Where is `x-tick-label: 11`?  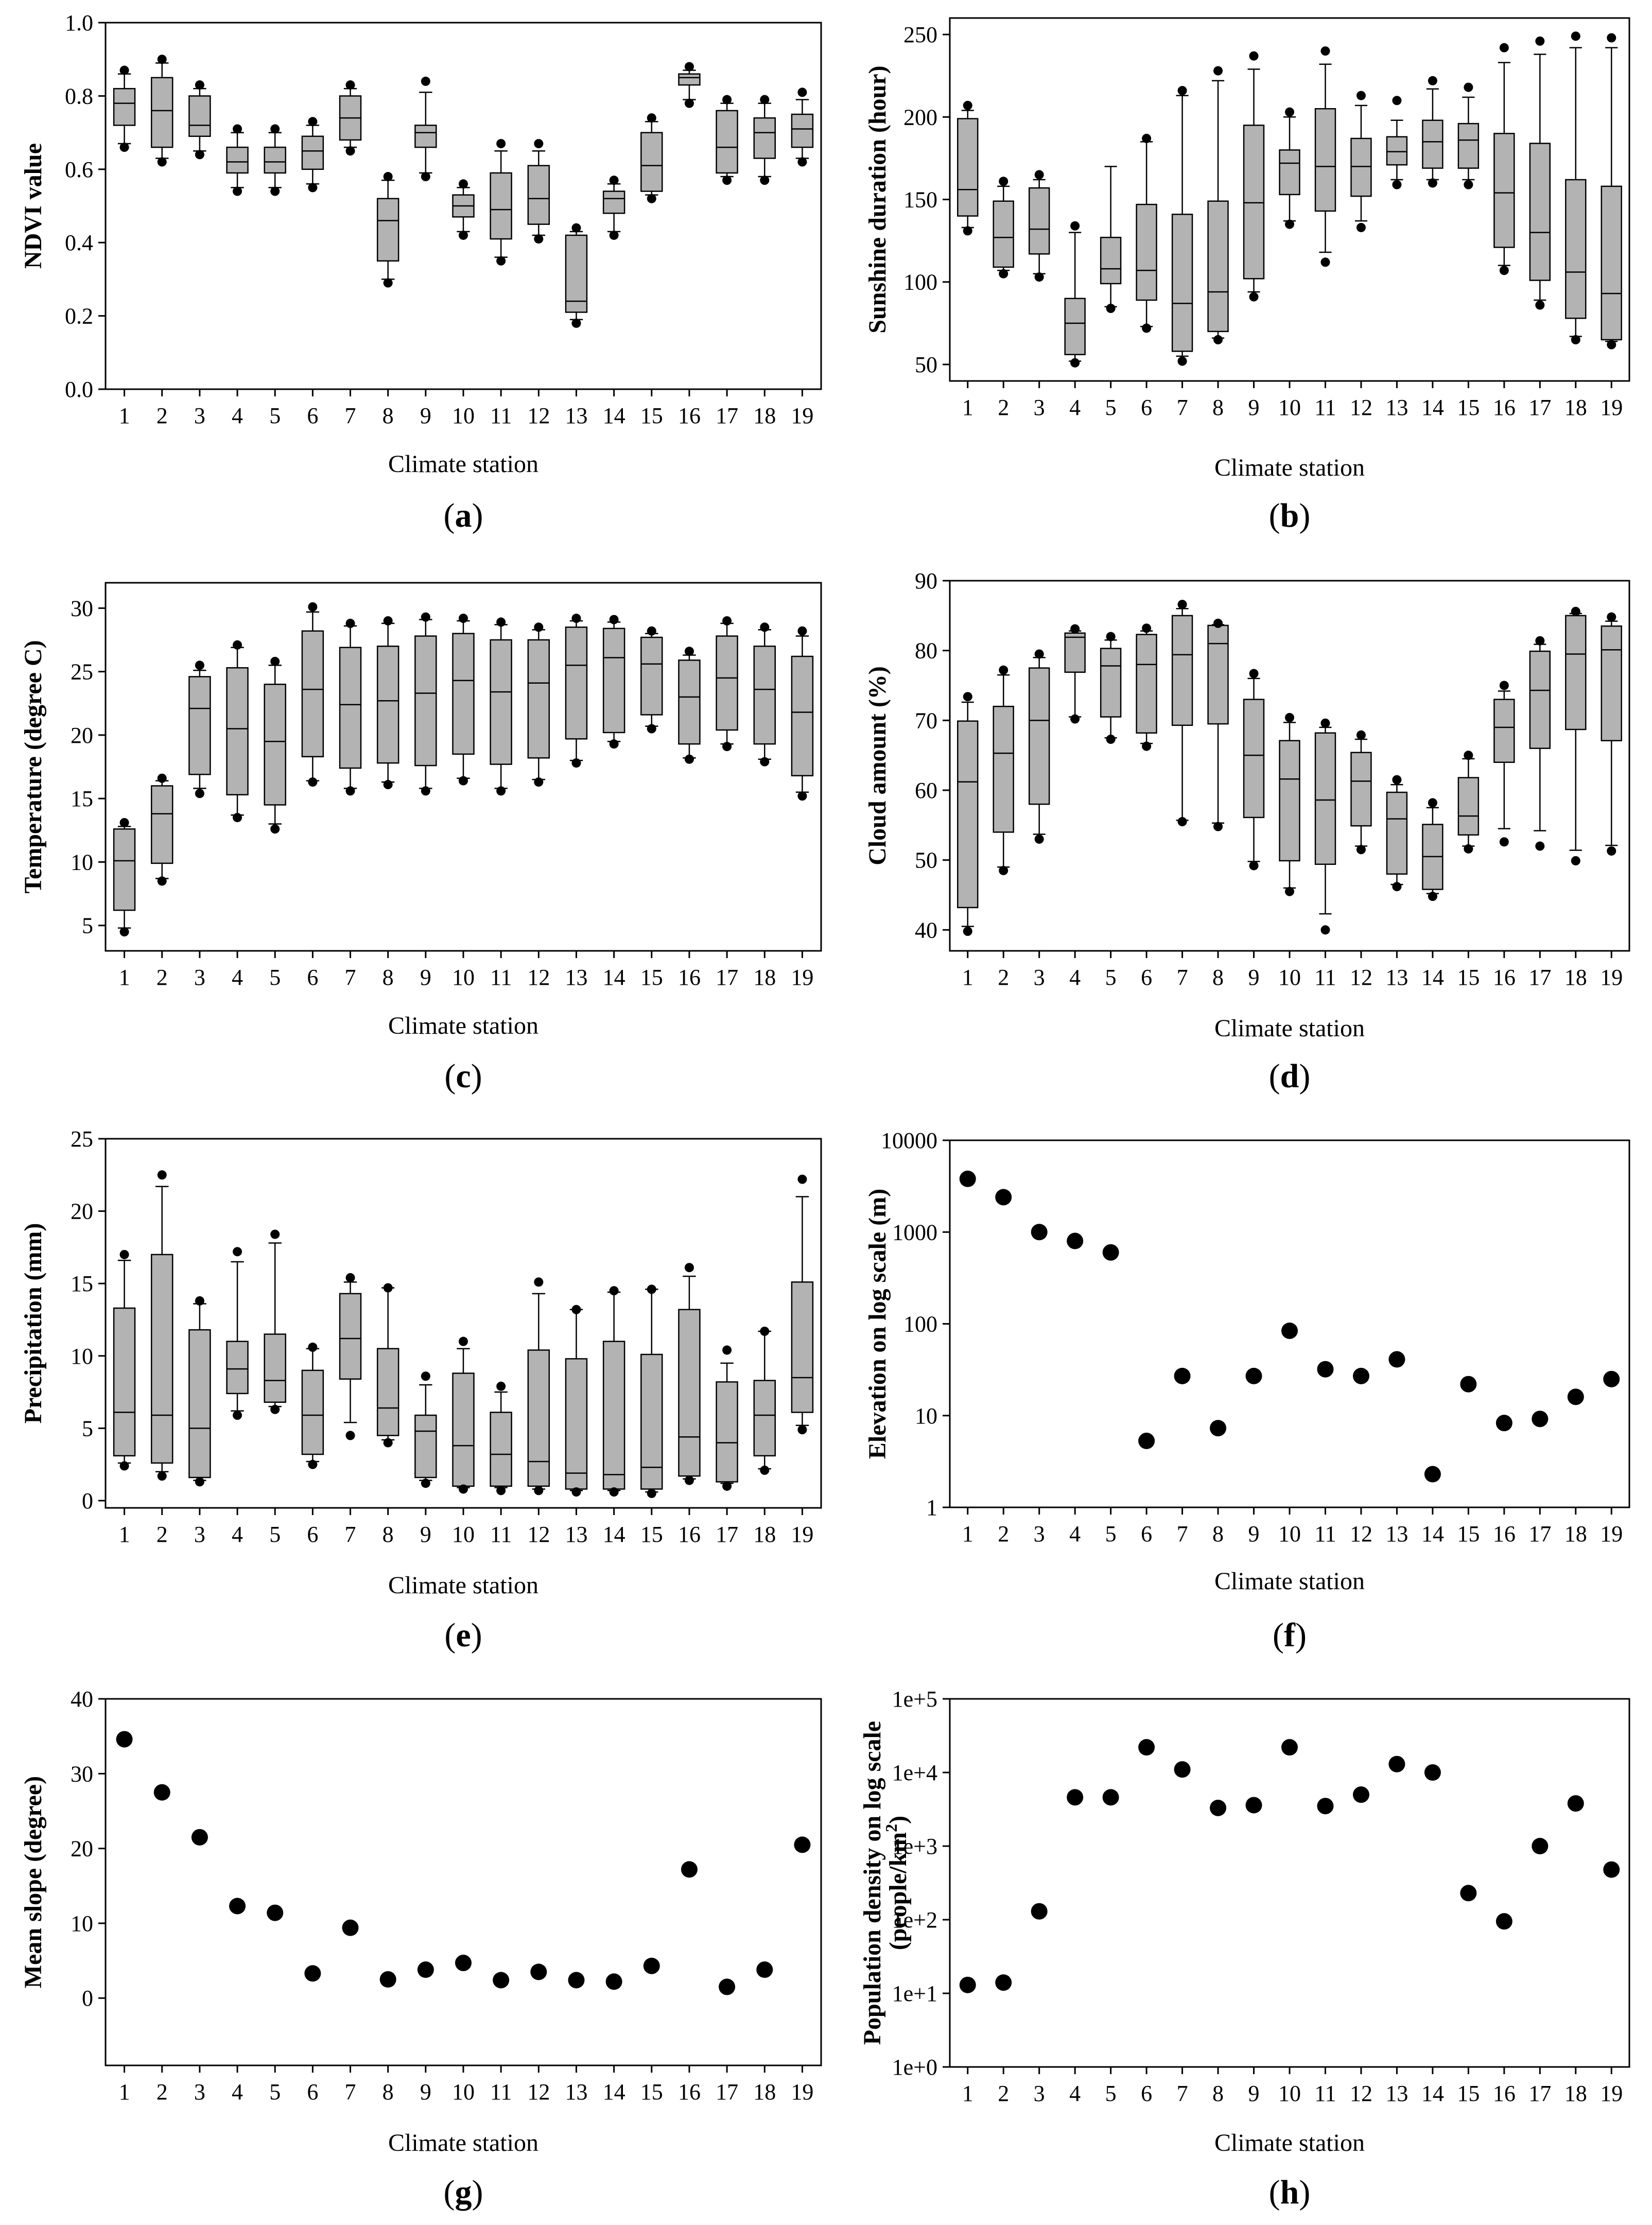 x-tick-label: 11 is located at coordinates (1325, 407).